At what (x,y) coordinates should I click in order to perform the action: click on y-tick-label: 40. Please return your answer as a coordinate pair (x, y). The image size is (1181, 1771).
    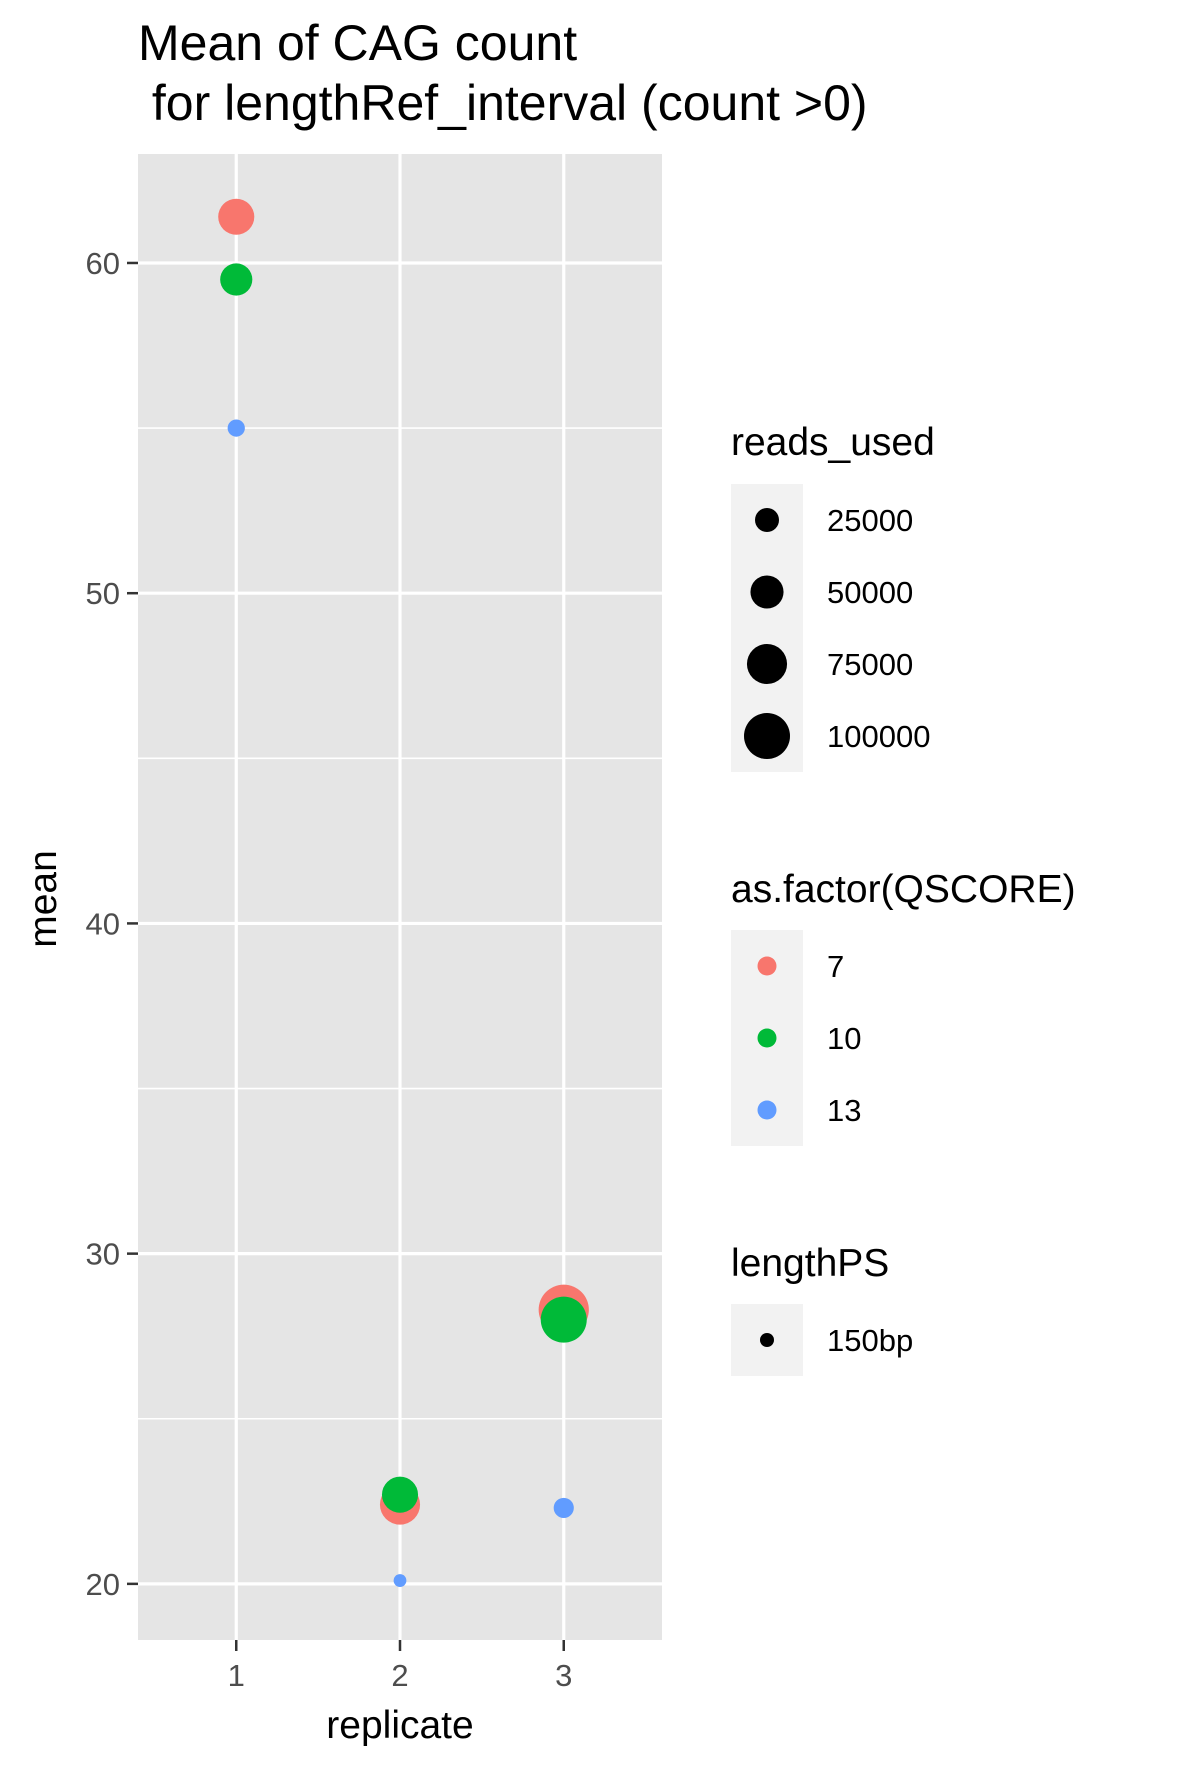
    Looking at the image, I should click on (103, 923).